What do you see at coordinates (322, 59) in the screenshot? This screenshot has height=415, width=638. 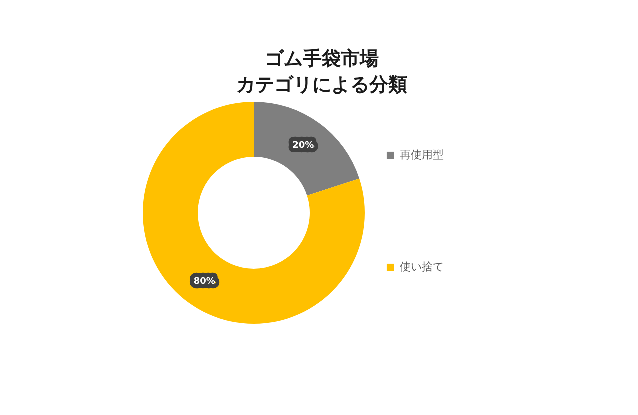 I see `chart-title: ゴム手袋市場` at bounding box center [322, 59].